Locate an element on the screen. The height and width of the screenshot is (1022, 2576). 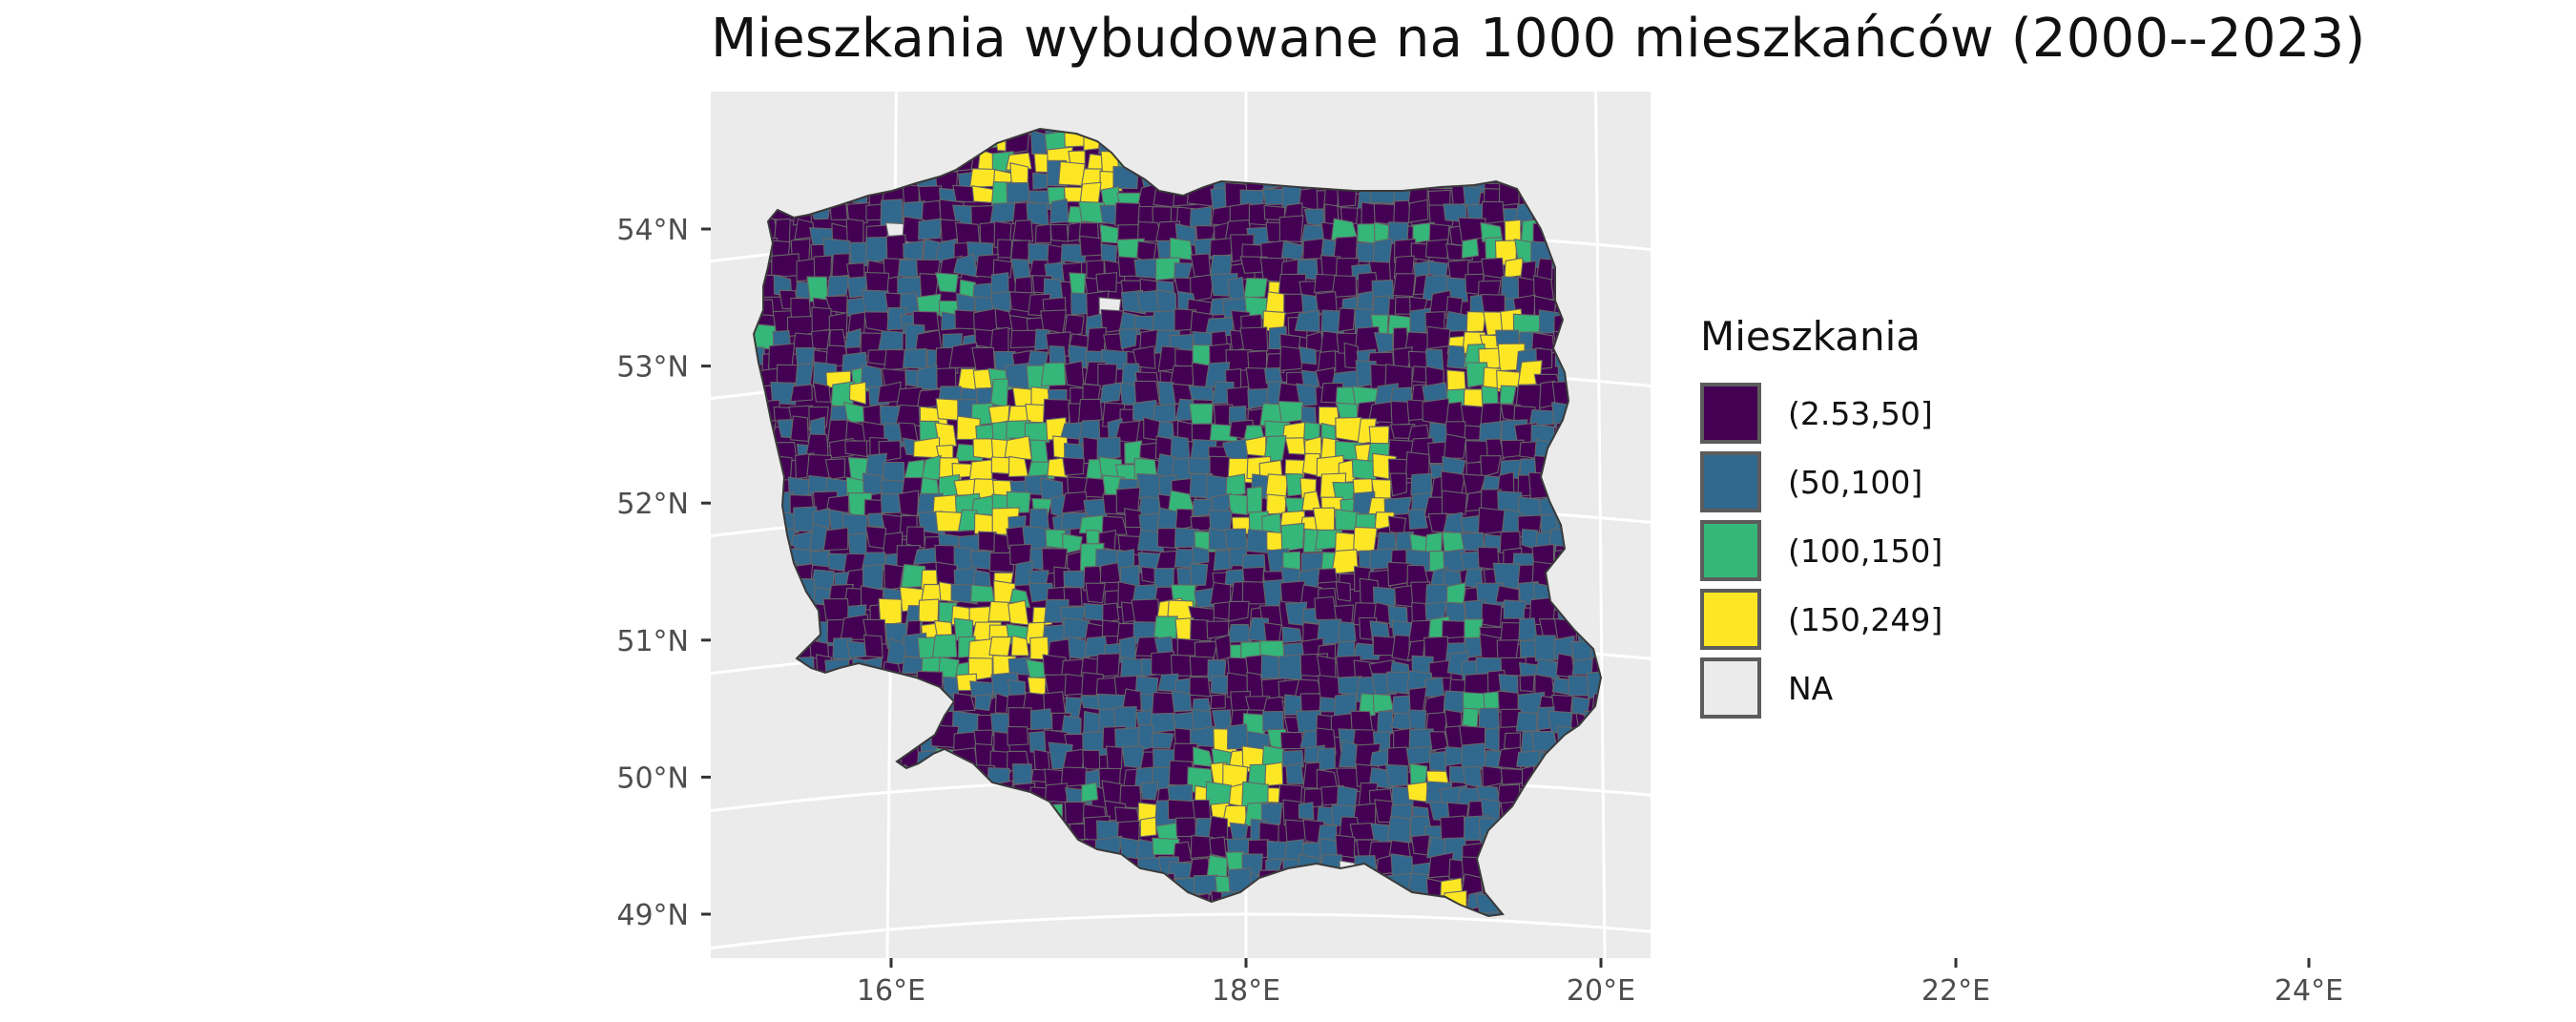
legend-label-5: NA is located at coordinates (1811, 688).